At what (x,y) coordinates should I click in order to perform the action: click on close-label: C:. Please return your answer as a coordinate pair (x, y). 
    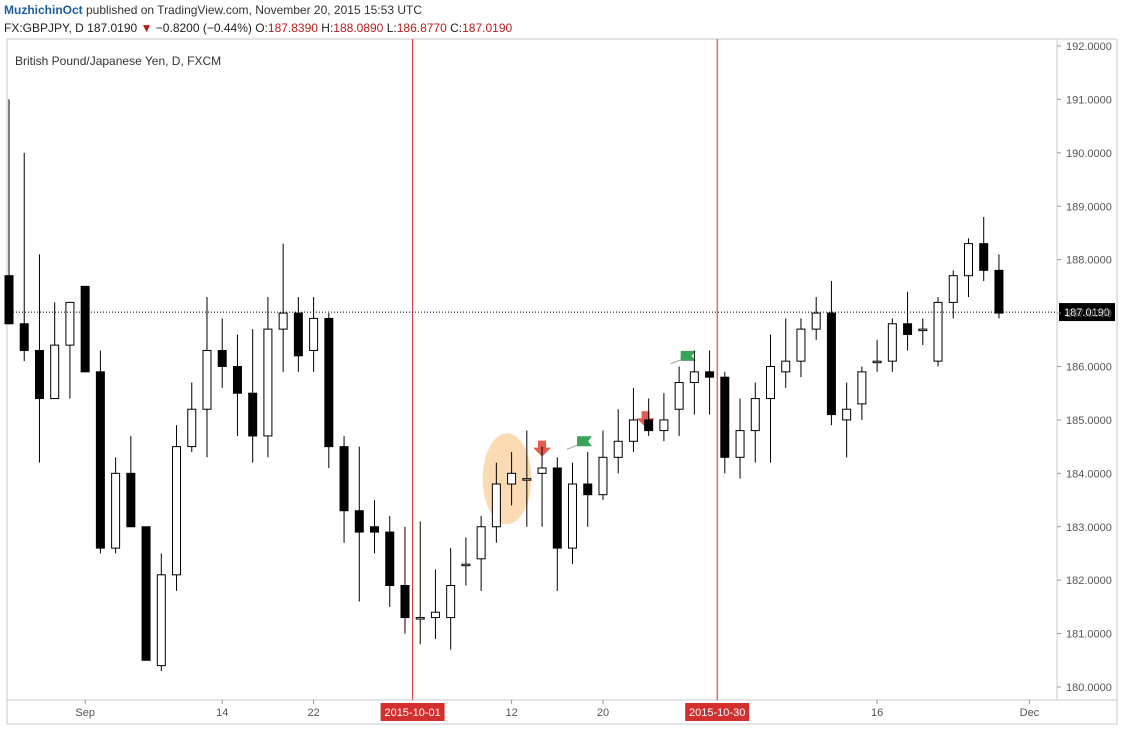
    Looking at the image, I should click on (456, 28).